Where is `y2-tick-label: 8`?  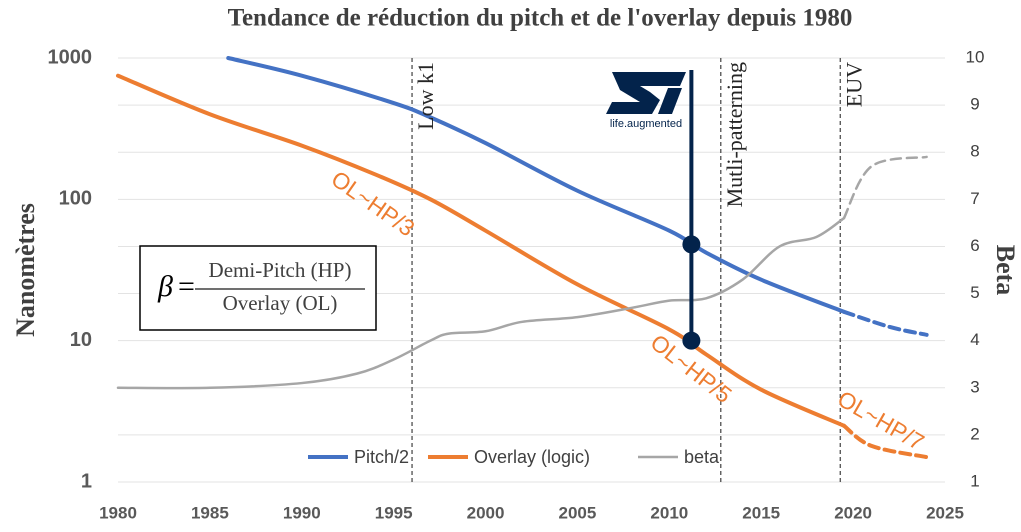
y2-tick-label: 8 is located at coordinates (974, 151).